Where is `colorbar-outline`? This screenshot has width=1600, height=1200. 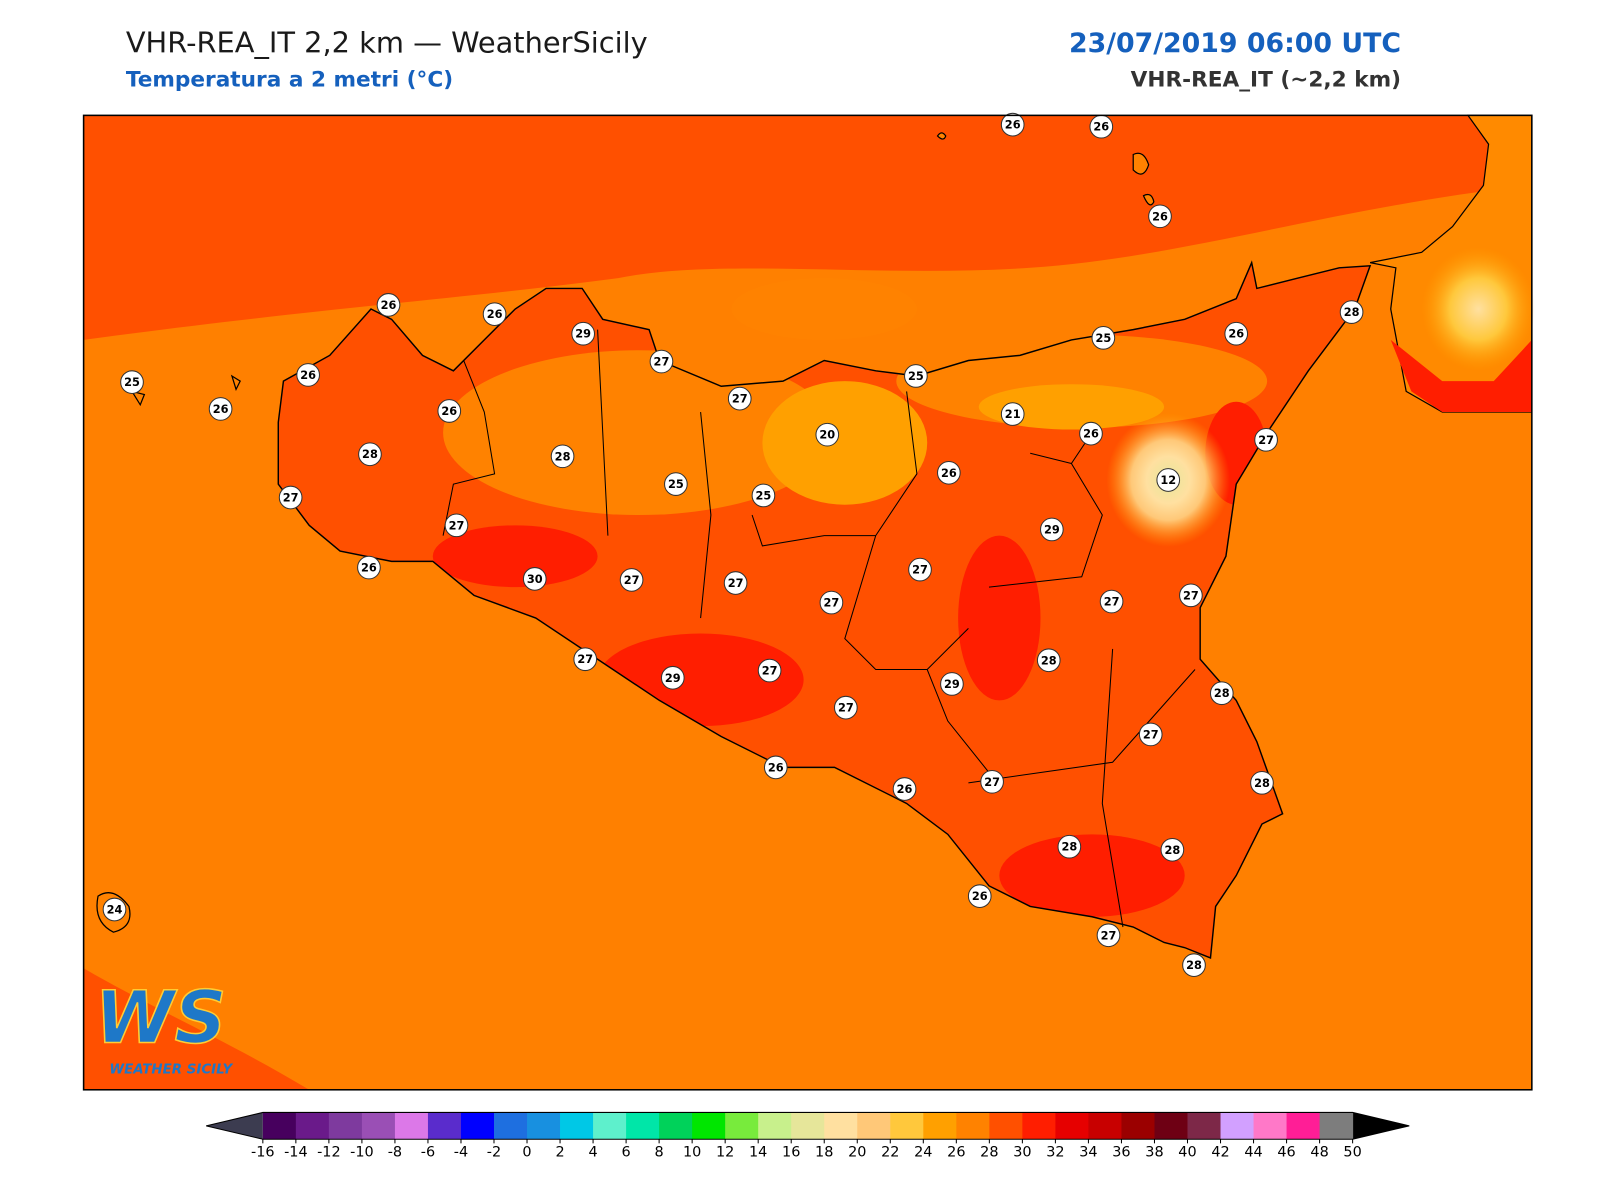
colorbar-outline is located at coordinates (808, 1125).